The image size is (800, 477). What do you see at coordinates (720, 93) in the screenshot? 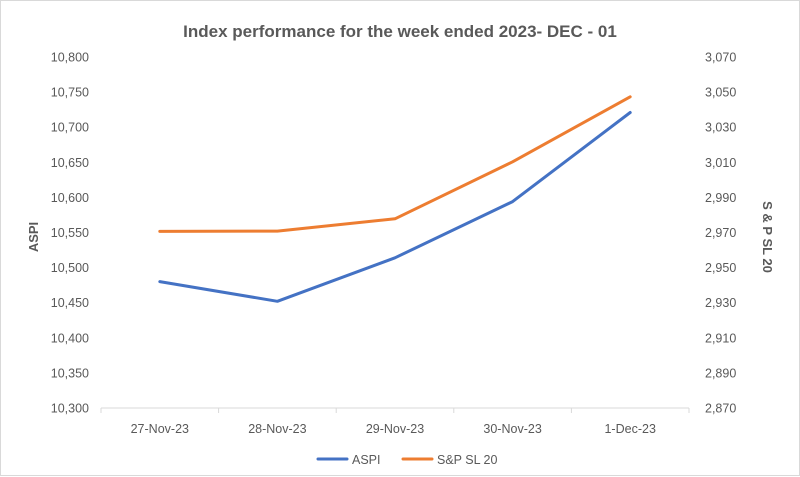
I see `right-tick-label: 3,050` at bounding box center [720, 93].